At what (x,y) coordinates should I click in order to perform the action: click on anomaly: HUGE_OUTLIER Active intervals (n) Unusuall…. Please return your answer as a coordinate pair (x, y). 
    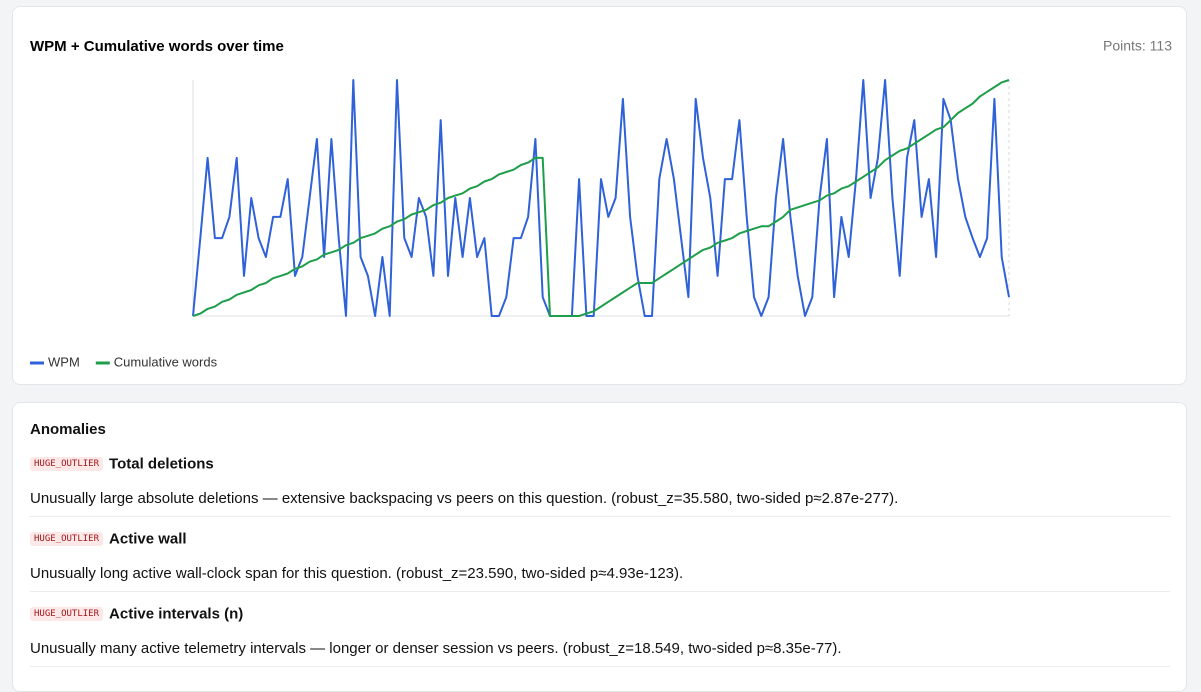
    Looking at the image, I should click on (600, 636).